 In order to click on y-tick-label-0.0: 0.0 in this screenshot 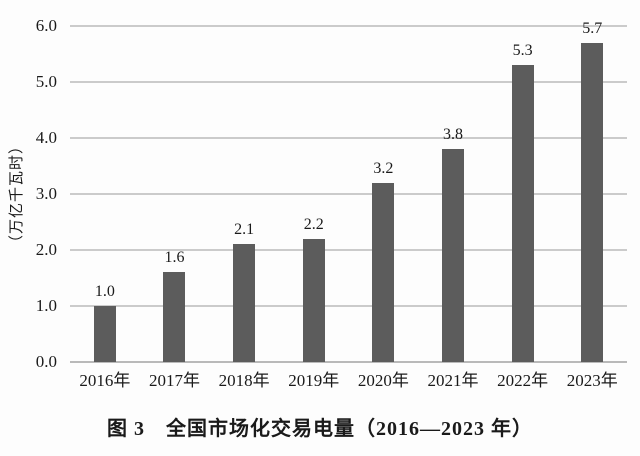, I will do `click(46, 361)`.